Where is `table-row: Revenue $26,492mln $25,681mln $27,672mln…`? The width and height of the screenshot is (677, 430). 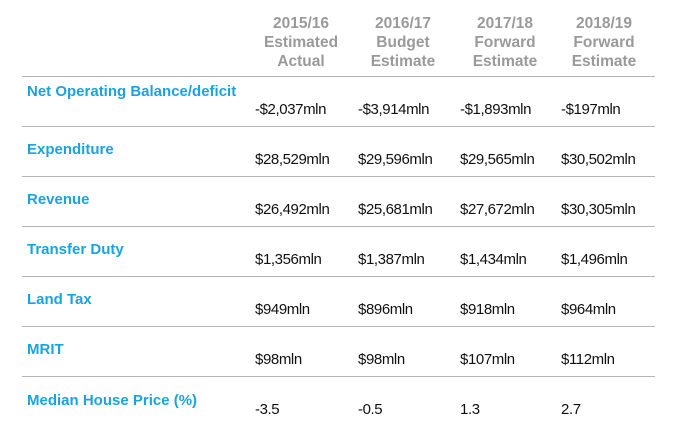
table-row: Revenue $26,492mln $25,681mln $27,672mln… is located at coordinates (338, 201).